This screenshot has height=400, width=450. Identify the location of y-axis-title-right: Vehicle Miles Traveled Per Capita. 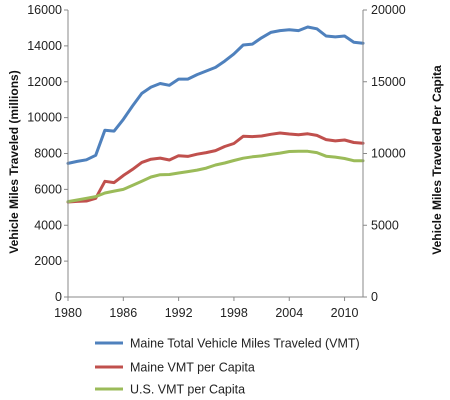
(437, 160).